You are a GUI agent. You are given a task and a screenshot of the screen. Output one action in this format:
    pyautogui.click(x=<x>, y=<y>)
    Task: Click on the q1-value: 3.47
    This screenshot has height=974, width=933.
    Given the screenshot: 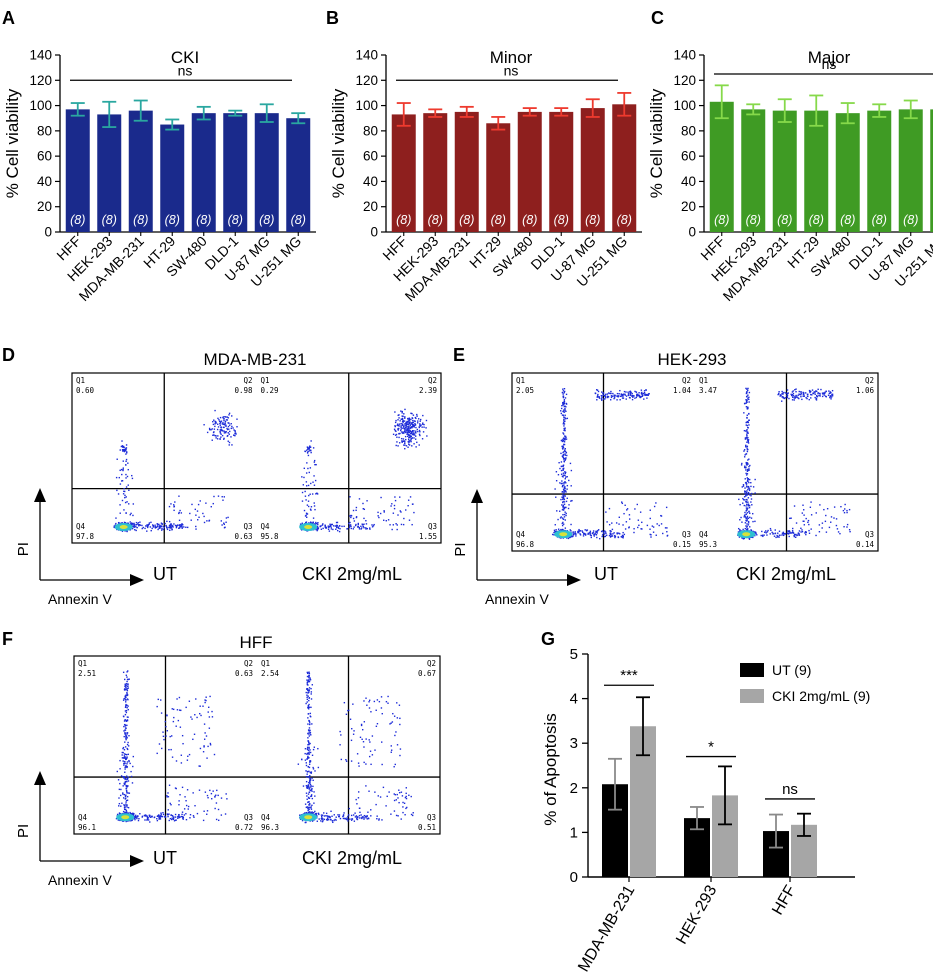 What is the action you would take?
    pyautogui.click(x=708, y=390)
    